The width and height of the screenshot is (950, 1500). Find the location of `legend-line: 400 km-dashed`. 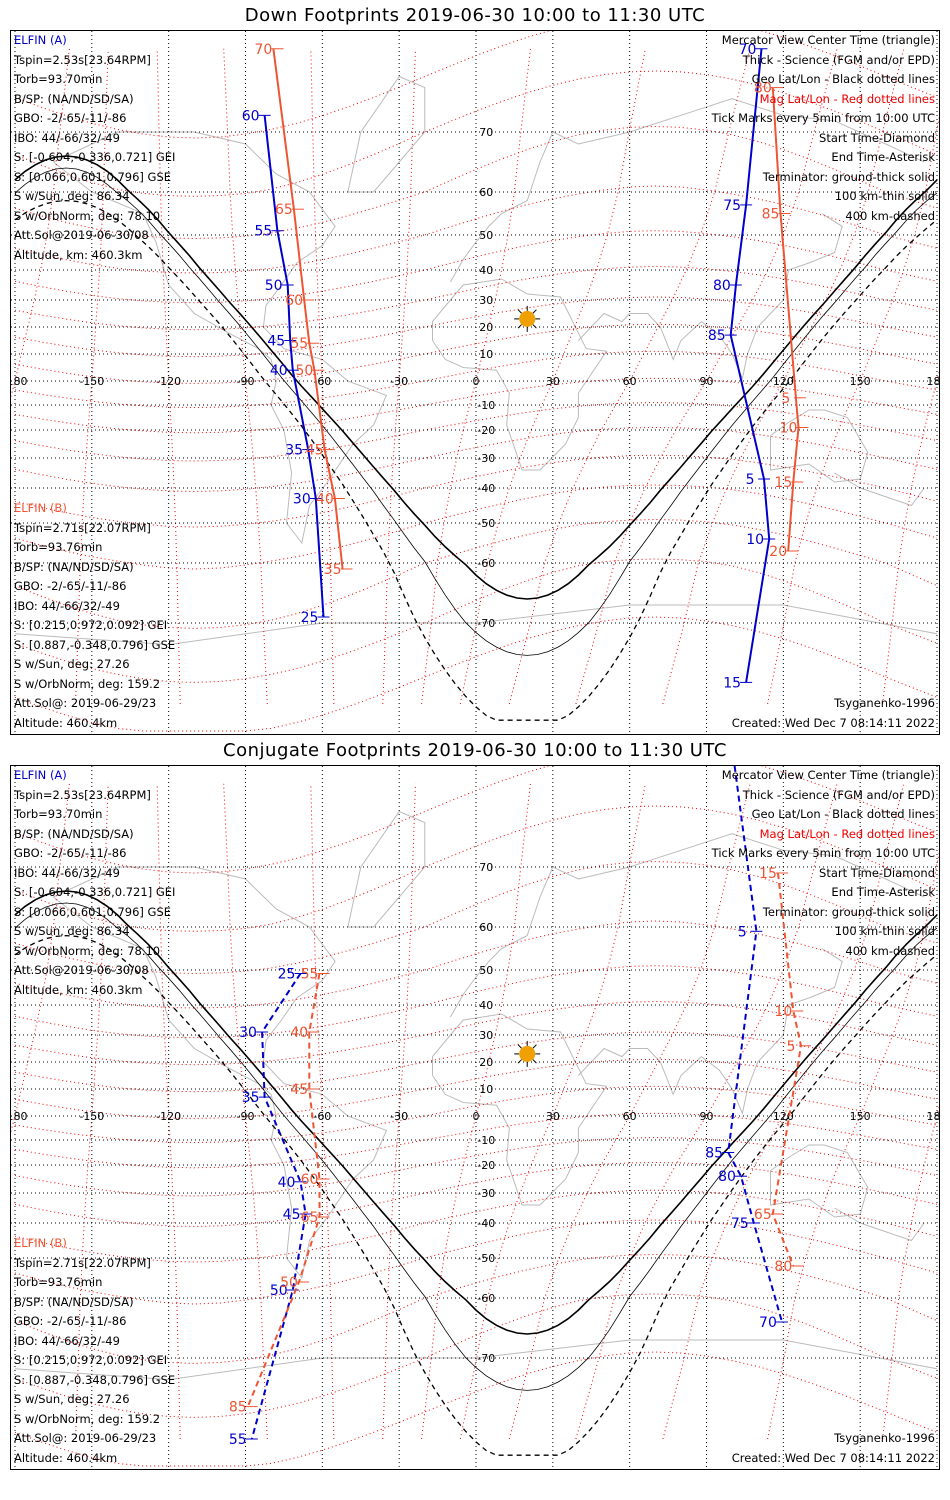

legend-line: 400 km-dashed is located at coordinates (890, 950).